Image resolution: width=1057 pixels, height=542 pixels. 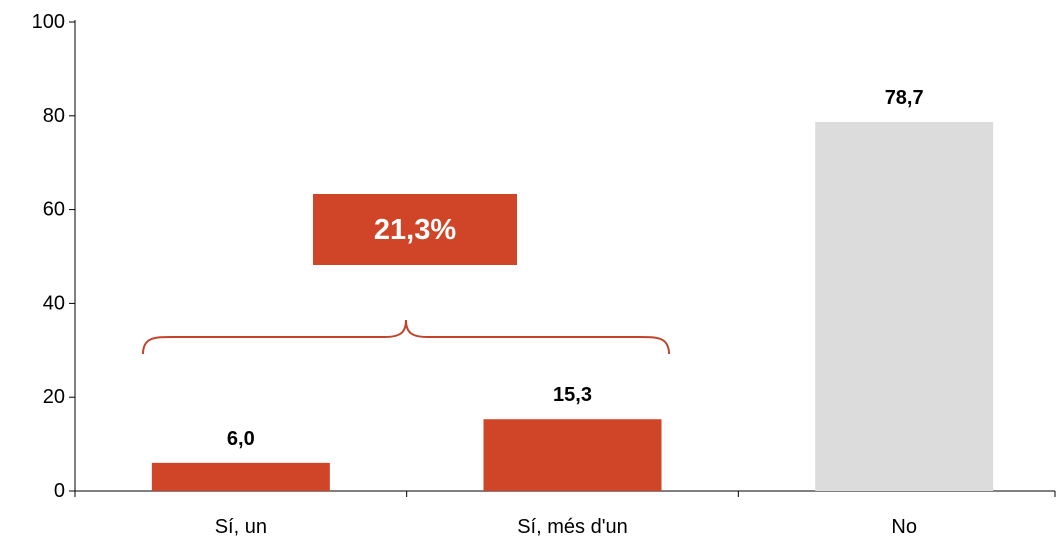 I want to click on data-label: 78,7, so click(x=904, y=98).